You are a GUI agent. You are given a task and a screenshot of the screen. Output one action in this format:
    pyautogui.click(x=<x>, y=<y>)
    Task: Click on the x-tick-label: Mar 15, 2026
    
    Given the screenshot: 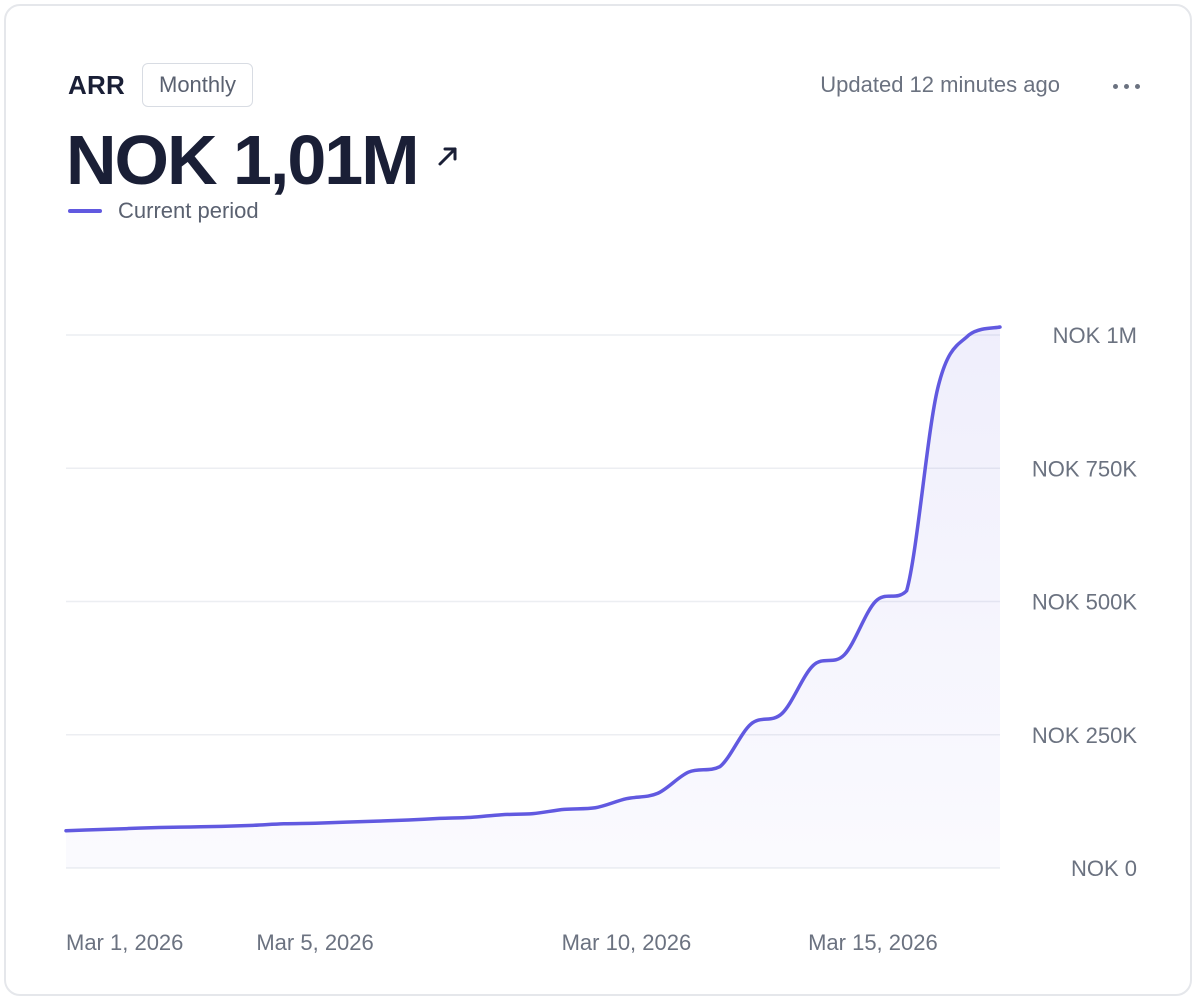 What is the action you would take?
    pyautogui.click(x=873, y=942)
    